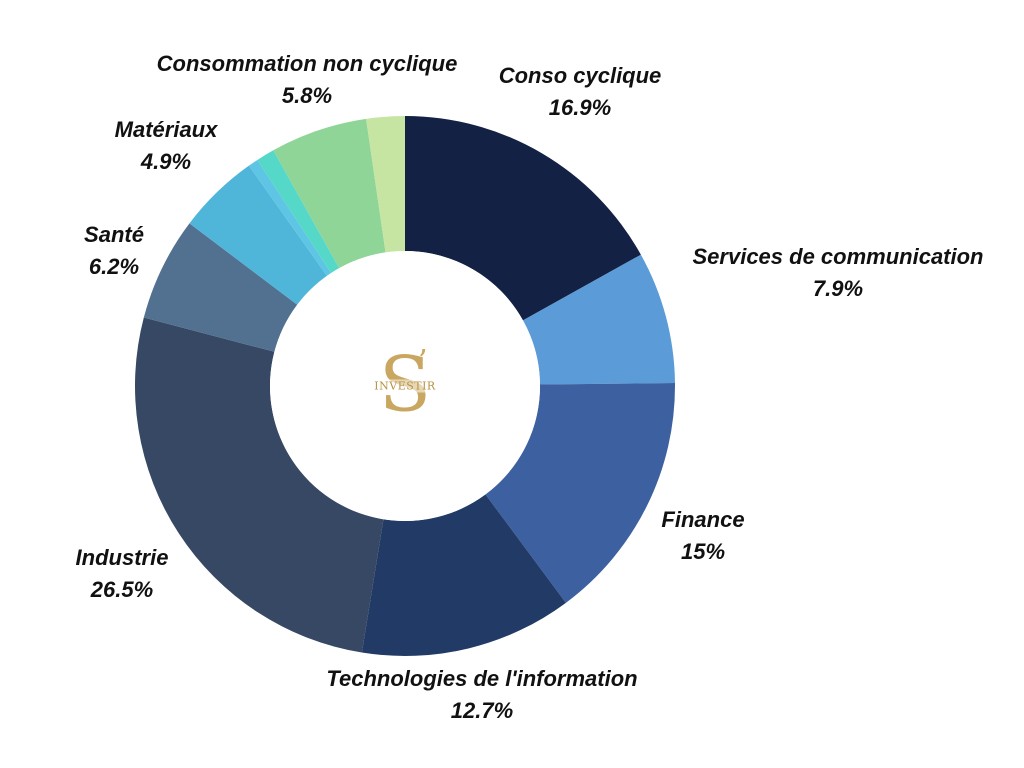 Image resolution: width=1024 pixels, height=768 pixels. Describe the element at coordinates (463, 575) in the screenshot. I see `slice-technologies-de-l-information` at that location.